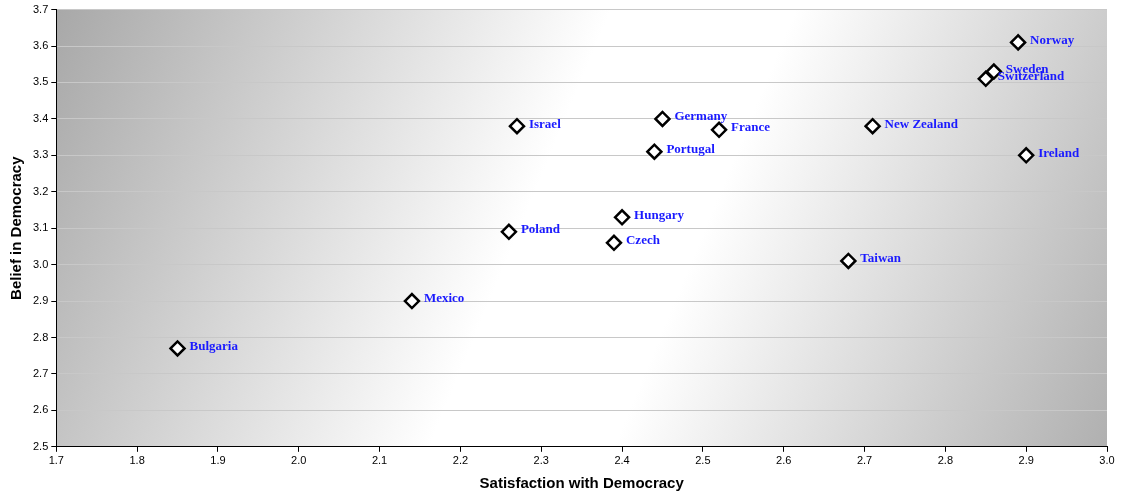 The height and width of the screenshot is (497, 1123). Describe the element at coordinates (40, 81) in the screenshot. I see `y-tick-label: 3.5` at that location.